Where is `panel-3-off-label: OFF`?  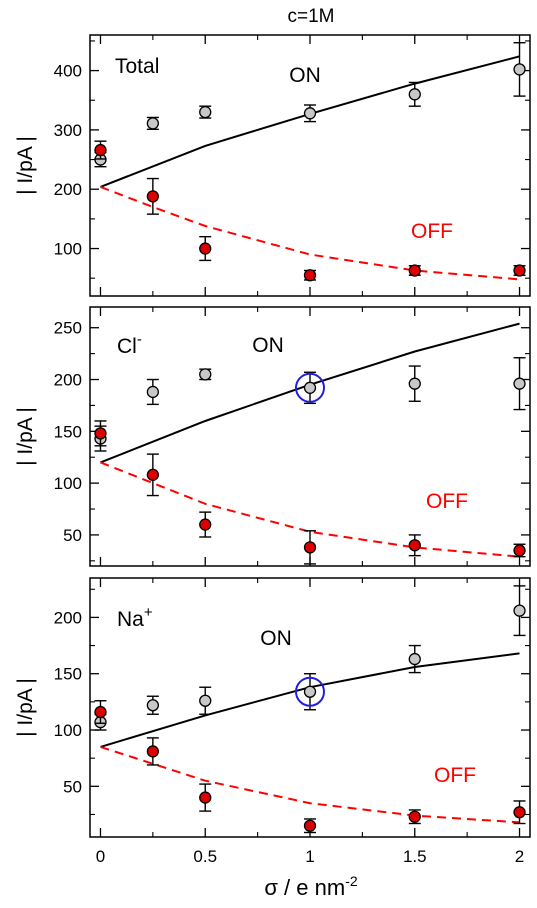
panel-3-off-label: OFF is located at coordinates (455, 775).